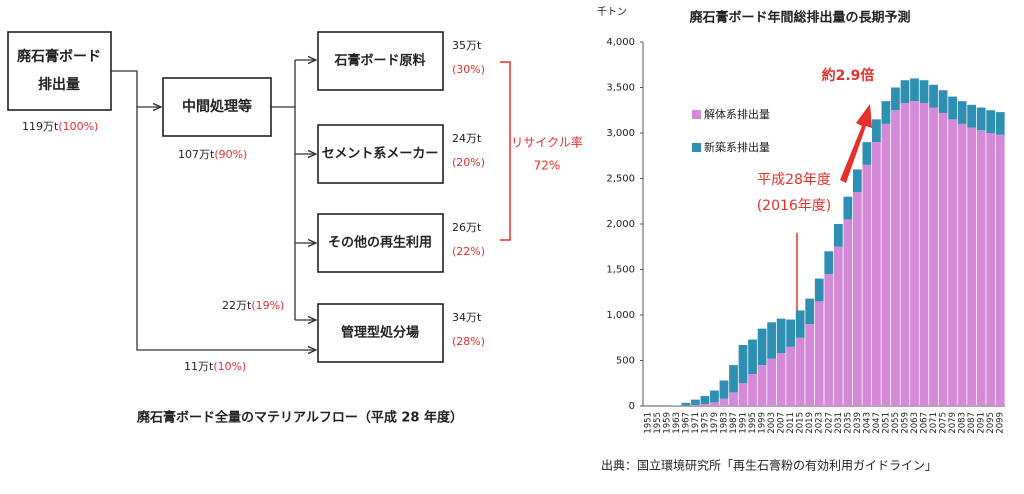  I want to click on share: (10%), so click(229, 366).